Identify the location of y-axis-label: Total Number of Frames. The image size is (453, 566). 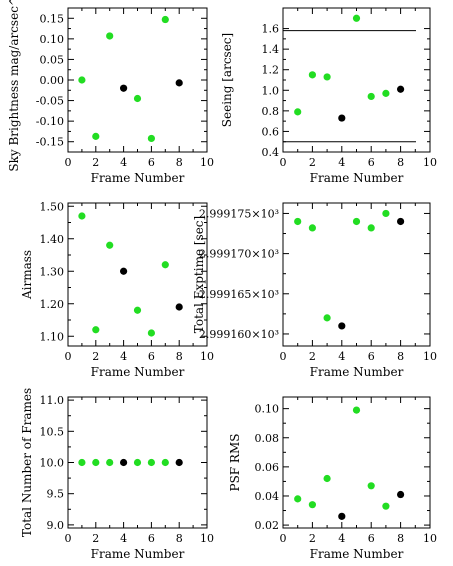
(27, 462).